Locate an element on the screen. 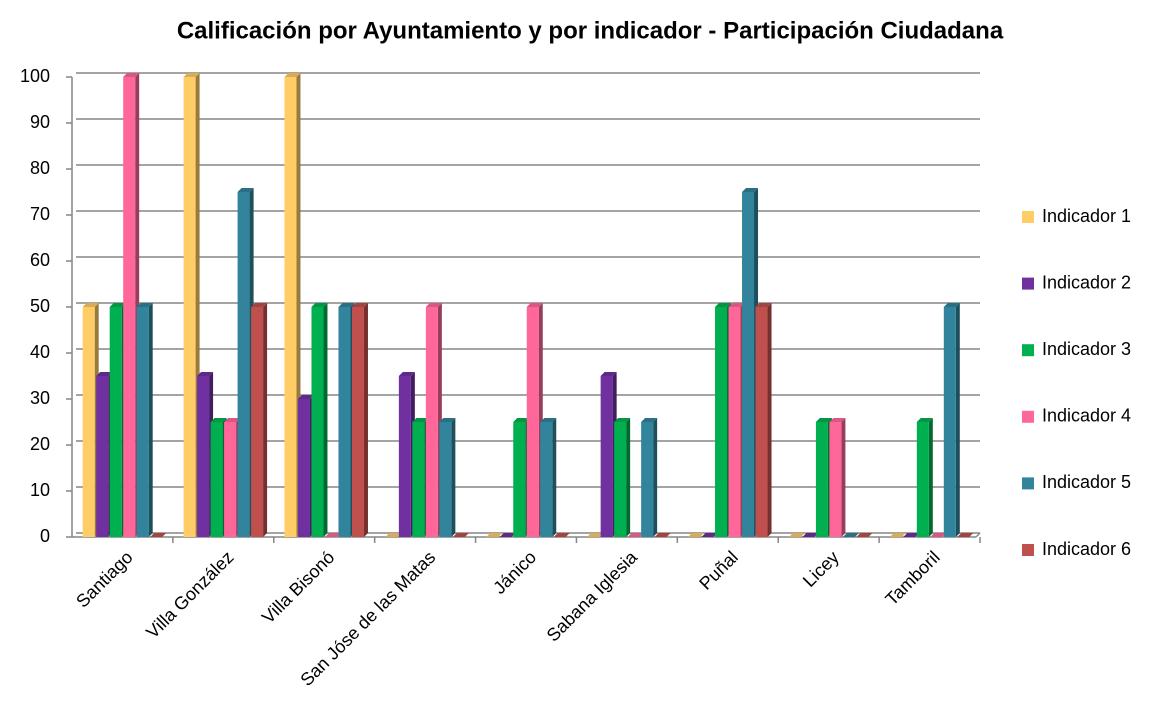 This screenshot has width=1163, height=725. legend-label: Indicador 1 is located at coordinates (1086, 216).